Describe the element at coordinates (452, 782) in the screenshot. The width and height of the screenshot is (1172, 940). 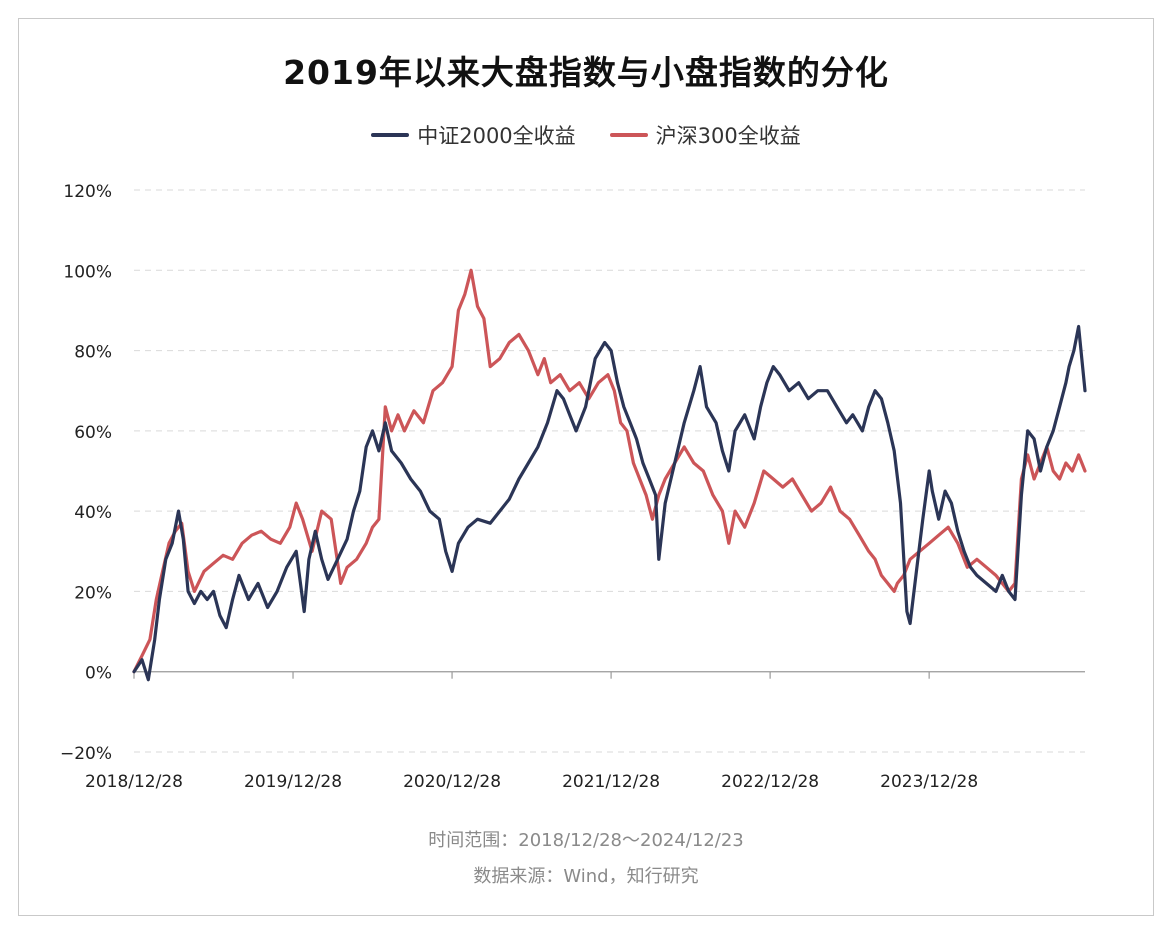
I see `x-tick-label: 2020/12/28` at that location.